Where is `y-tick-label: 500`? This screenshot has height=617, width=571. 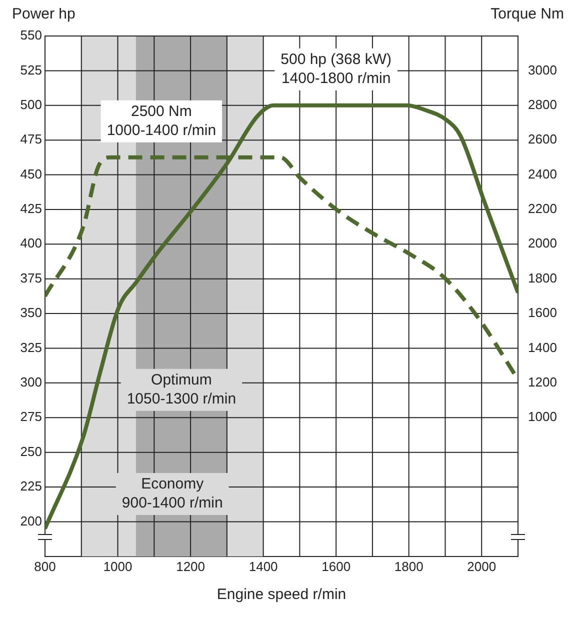
y-tick-label: 500 is located at coordinates (31, 104).